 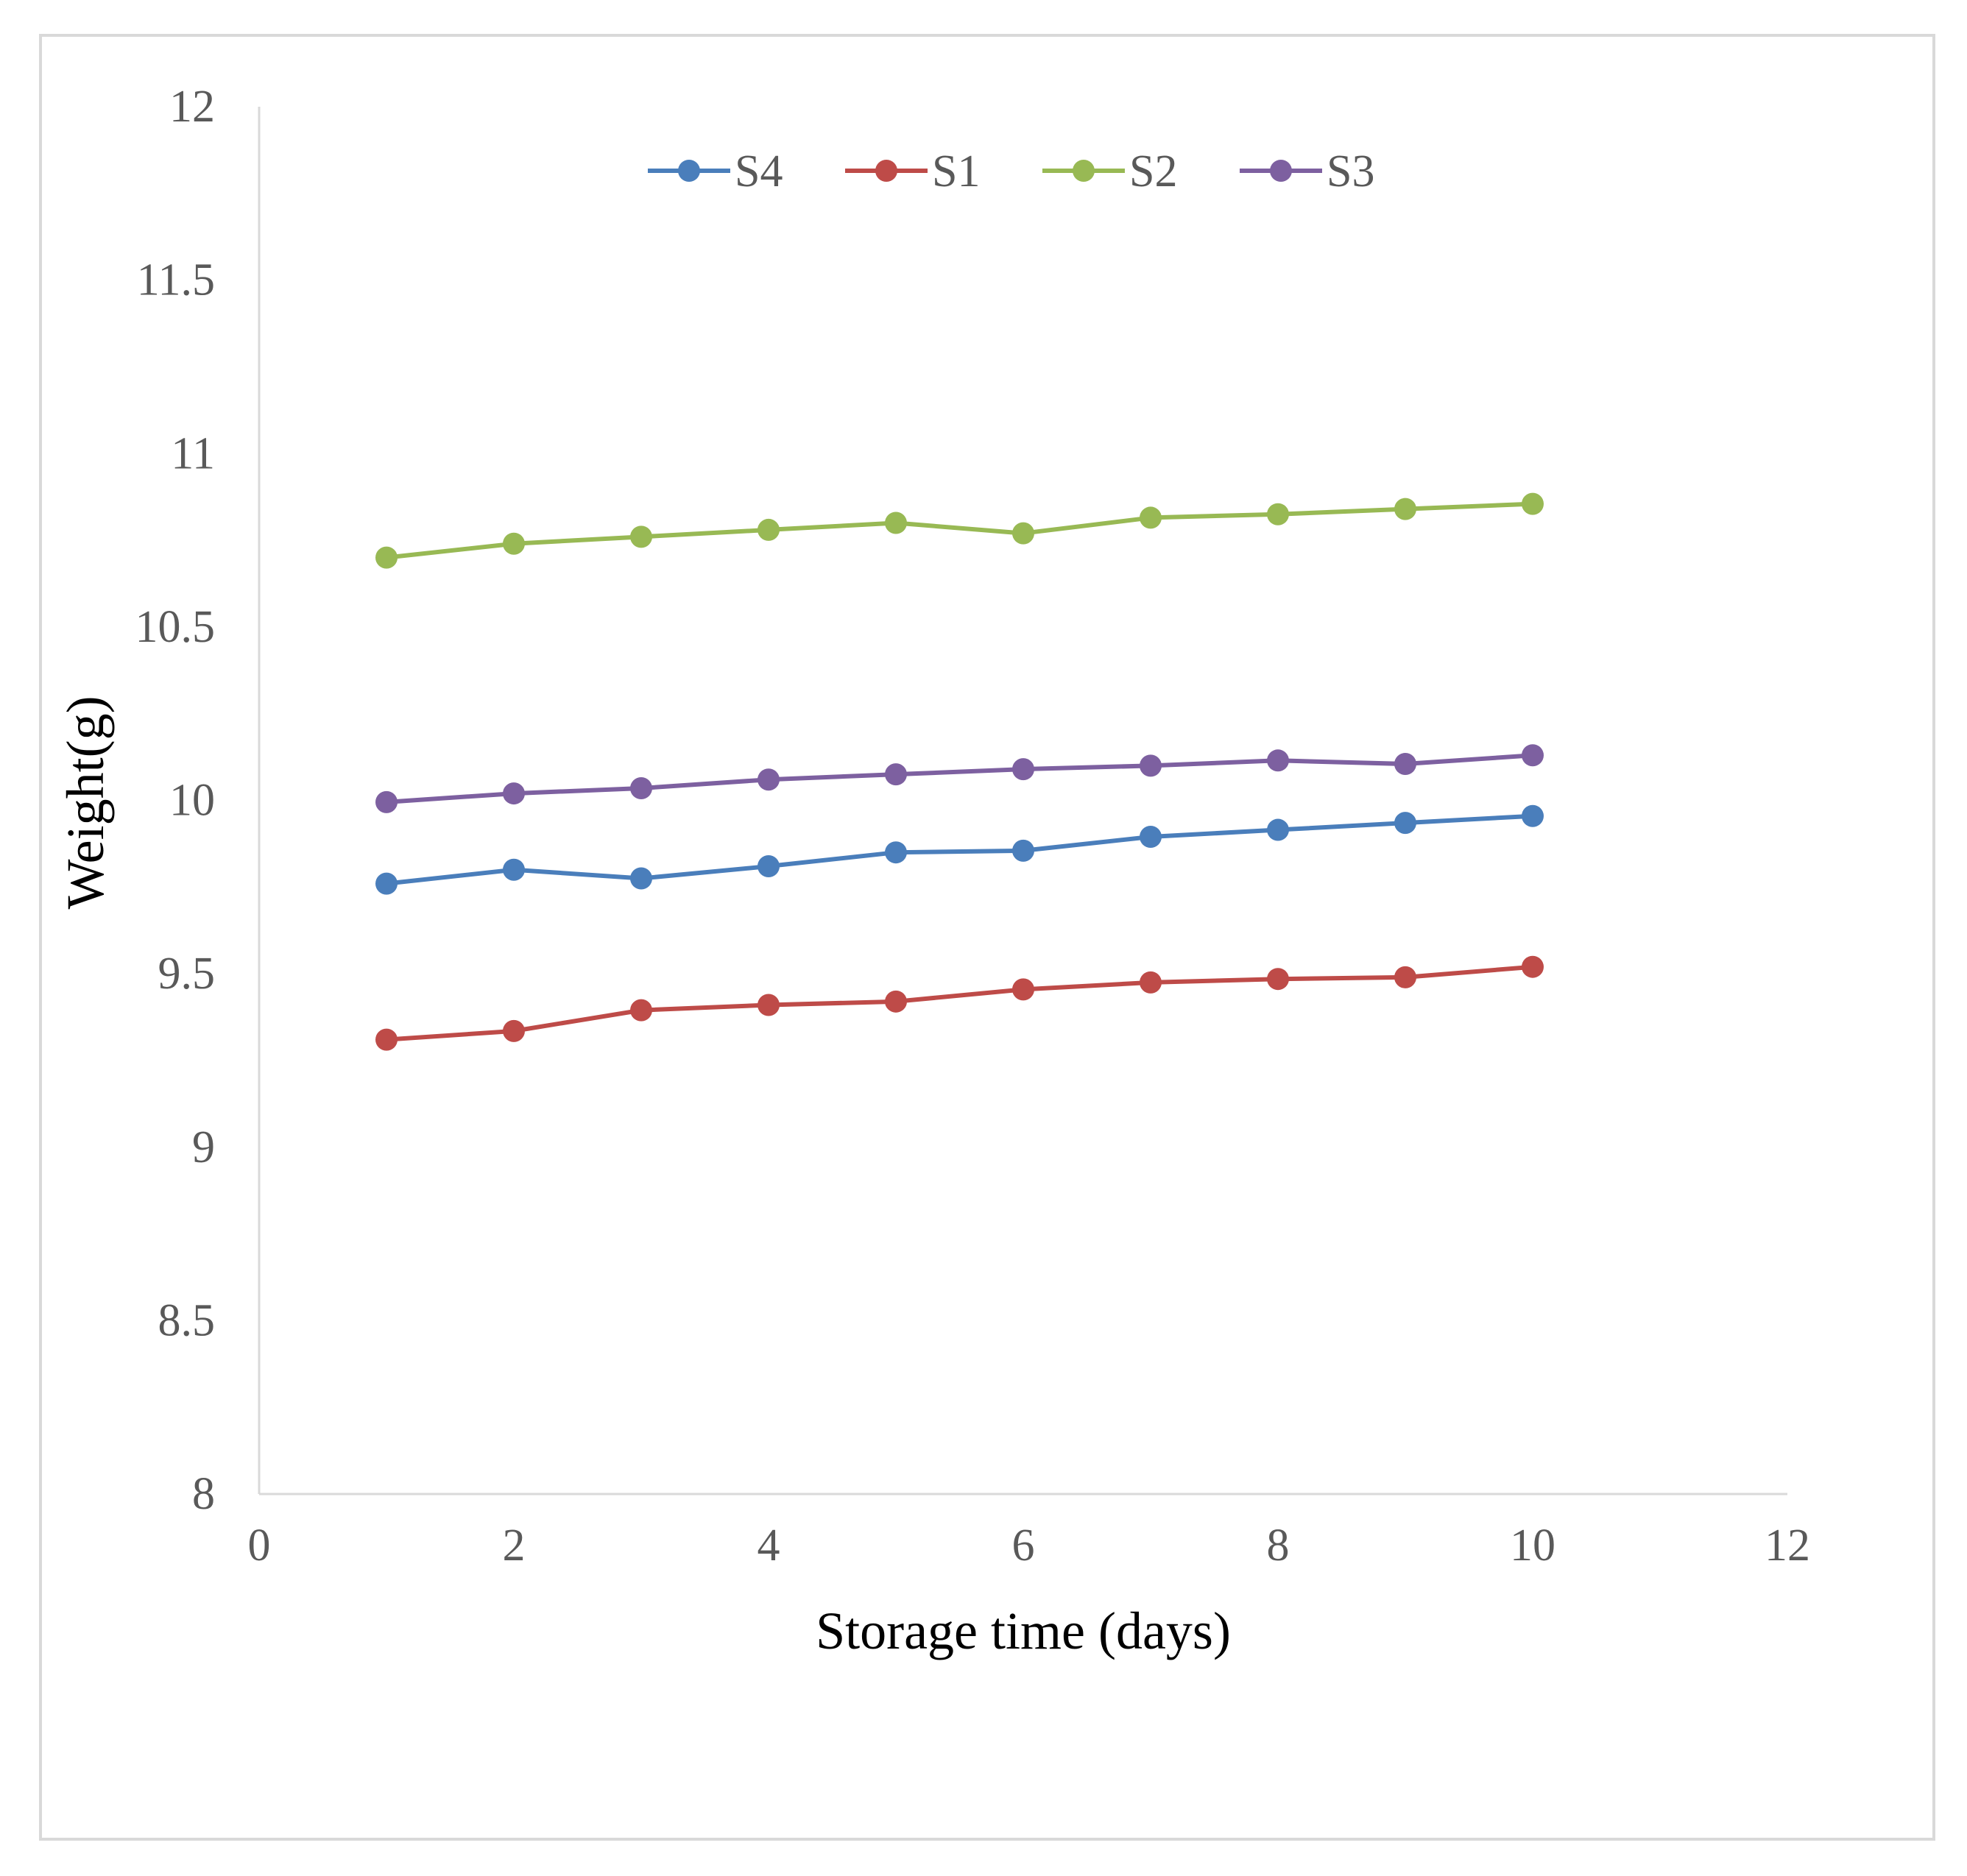 What do you see at coordinates (1109, 171) in the screenshot?
I see `legend-item-s2: S2` at bounding box center [1109, 171].